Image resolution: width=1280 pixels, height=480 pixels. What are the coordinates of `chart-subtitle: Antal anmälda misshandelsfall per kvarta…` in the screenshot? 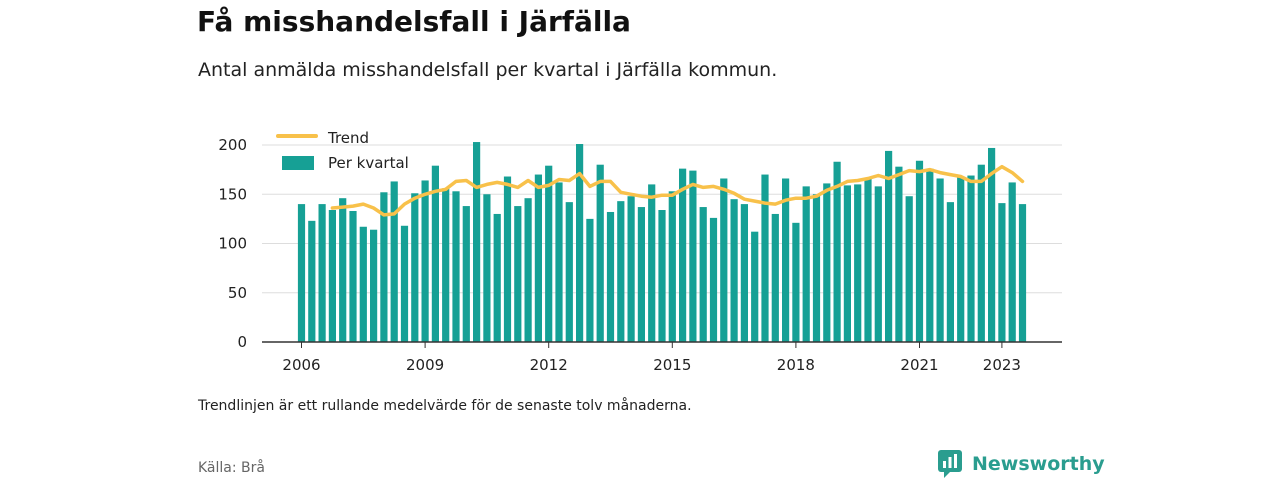 It's located at (488, 70).